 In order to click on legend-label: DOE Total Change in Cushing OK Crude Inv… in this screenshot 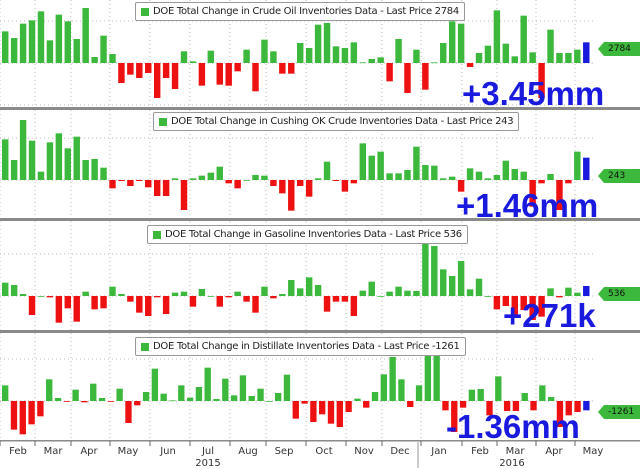, I will do `click(342, 121)`.